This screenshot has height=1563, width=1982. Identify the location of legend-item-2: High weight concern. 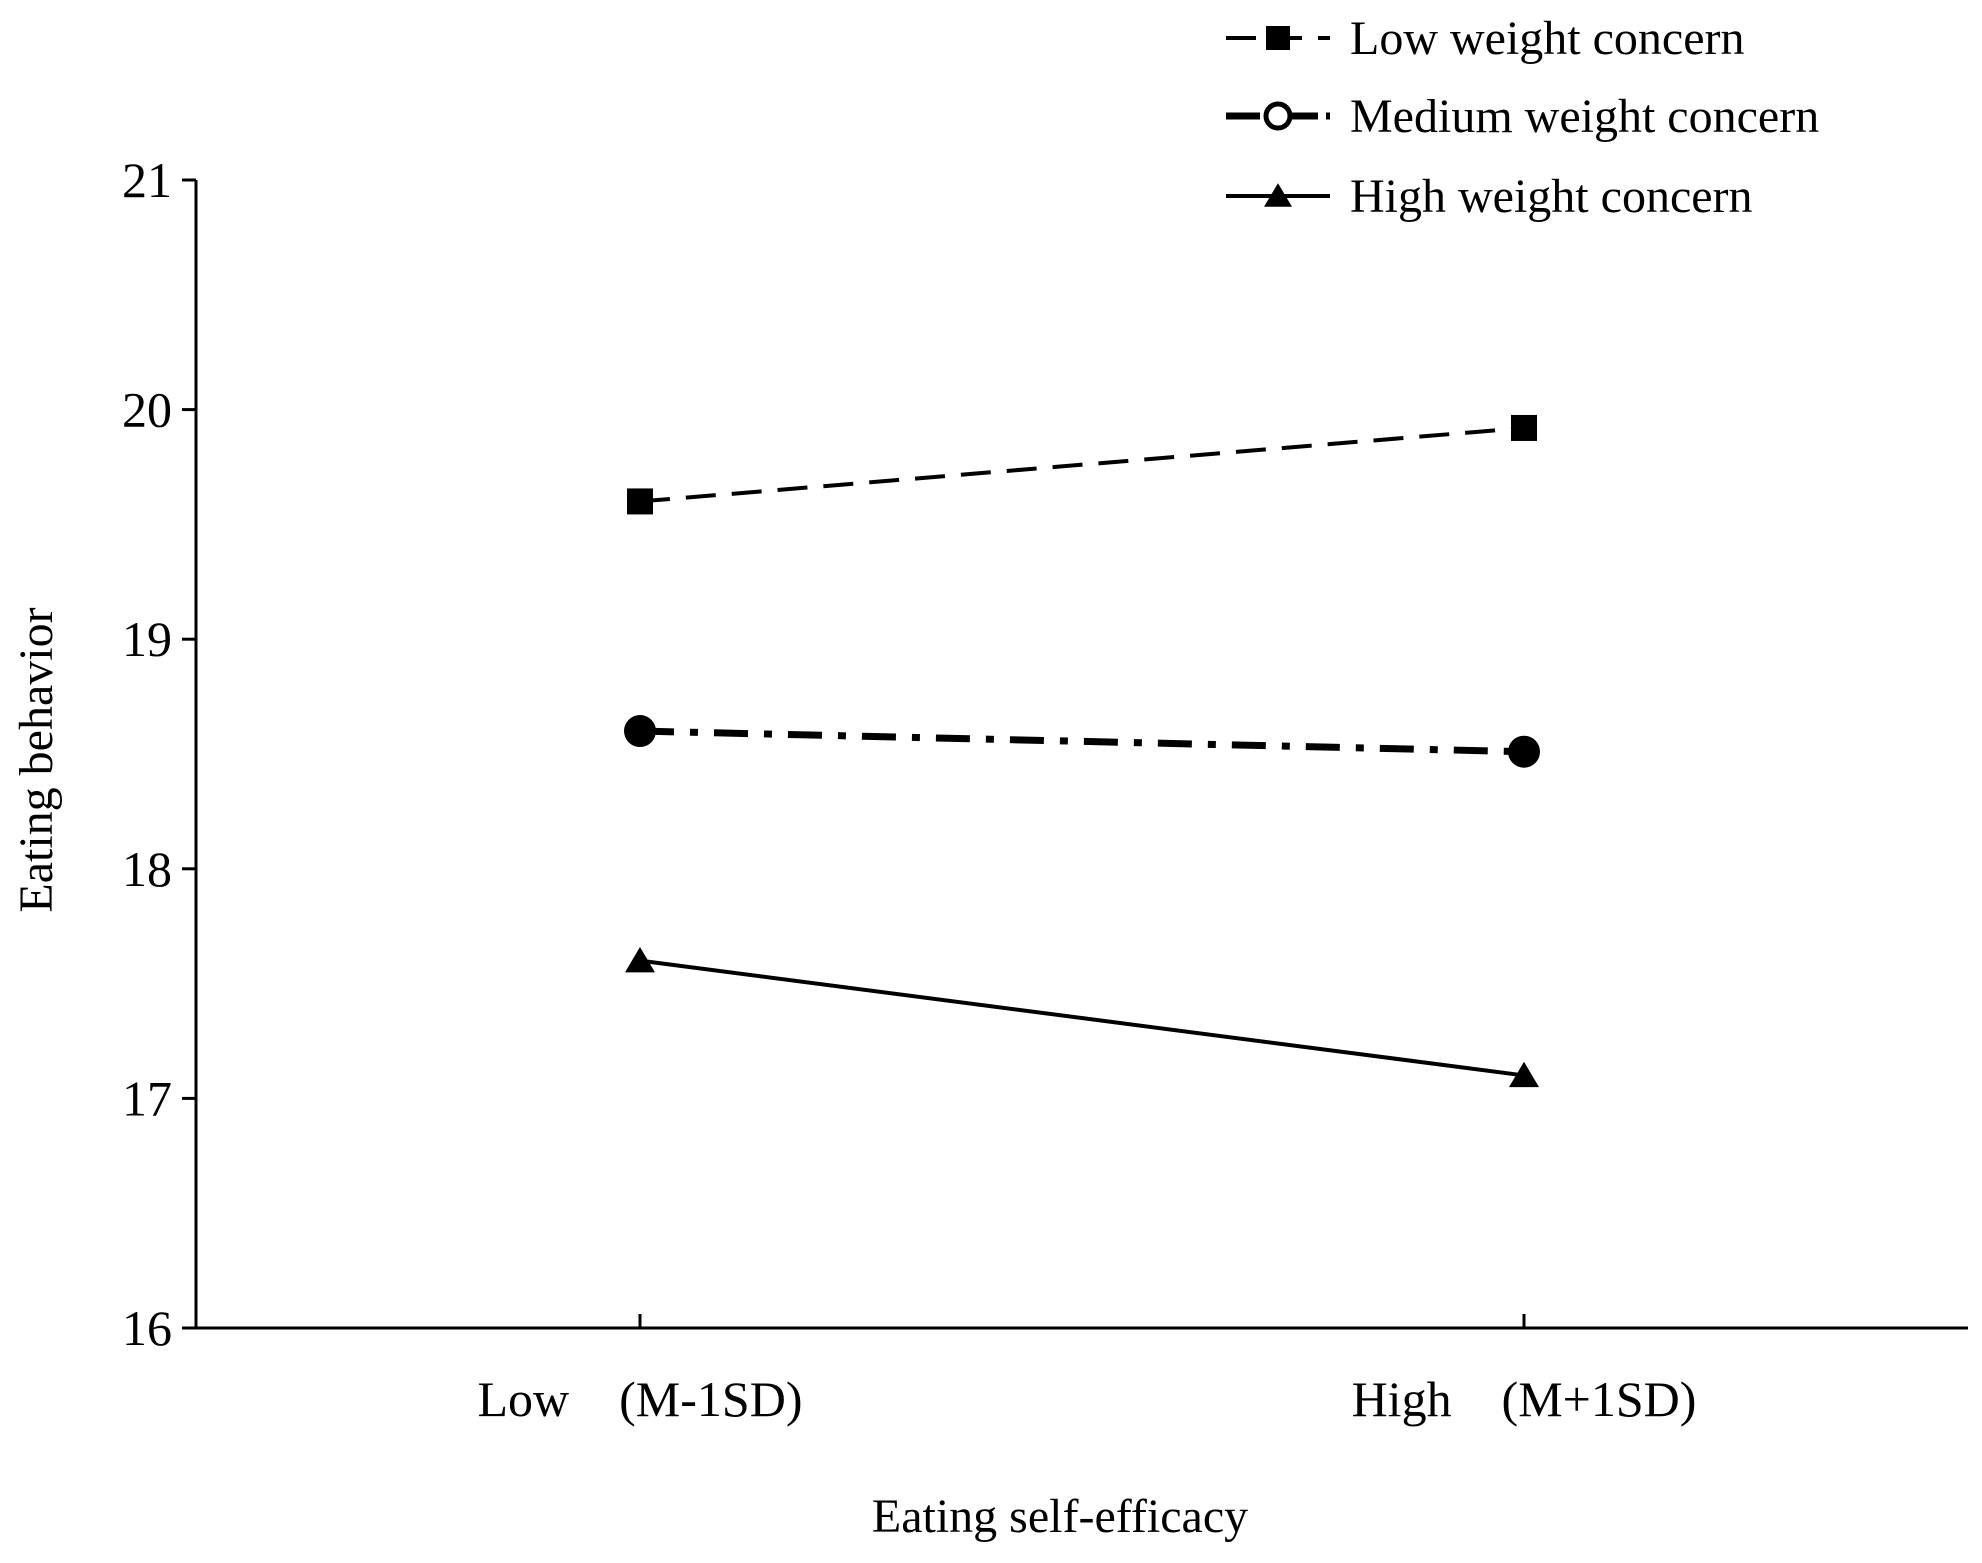
(1489, 196).